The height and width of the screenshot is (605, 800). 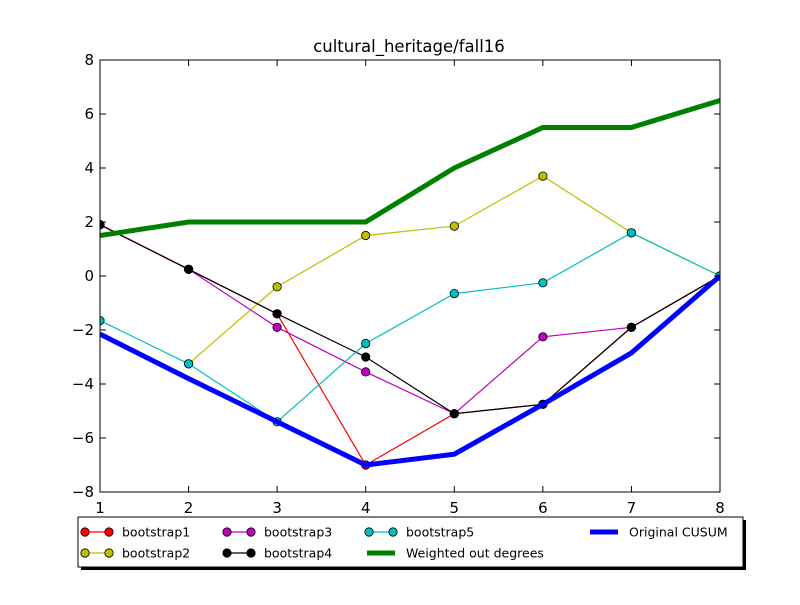 What do you see at coordinates (83, 492) in the screenshot?
I see `y-tick-label: −8` at bounding box center [83, 492].